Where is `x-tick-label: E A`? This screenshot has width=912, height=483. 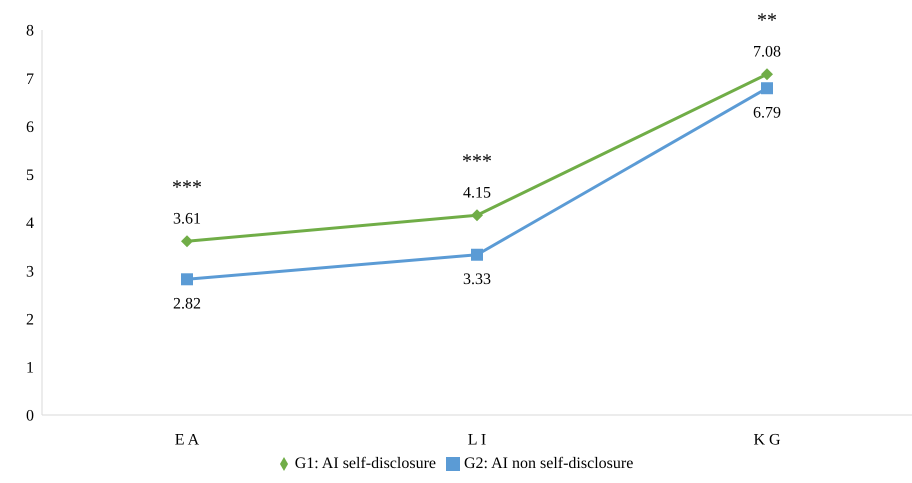
x-tick-label: E A is located at coordinates (187, 439).